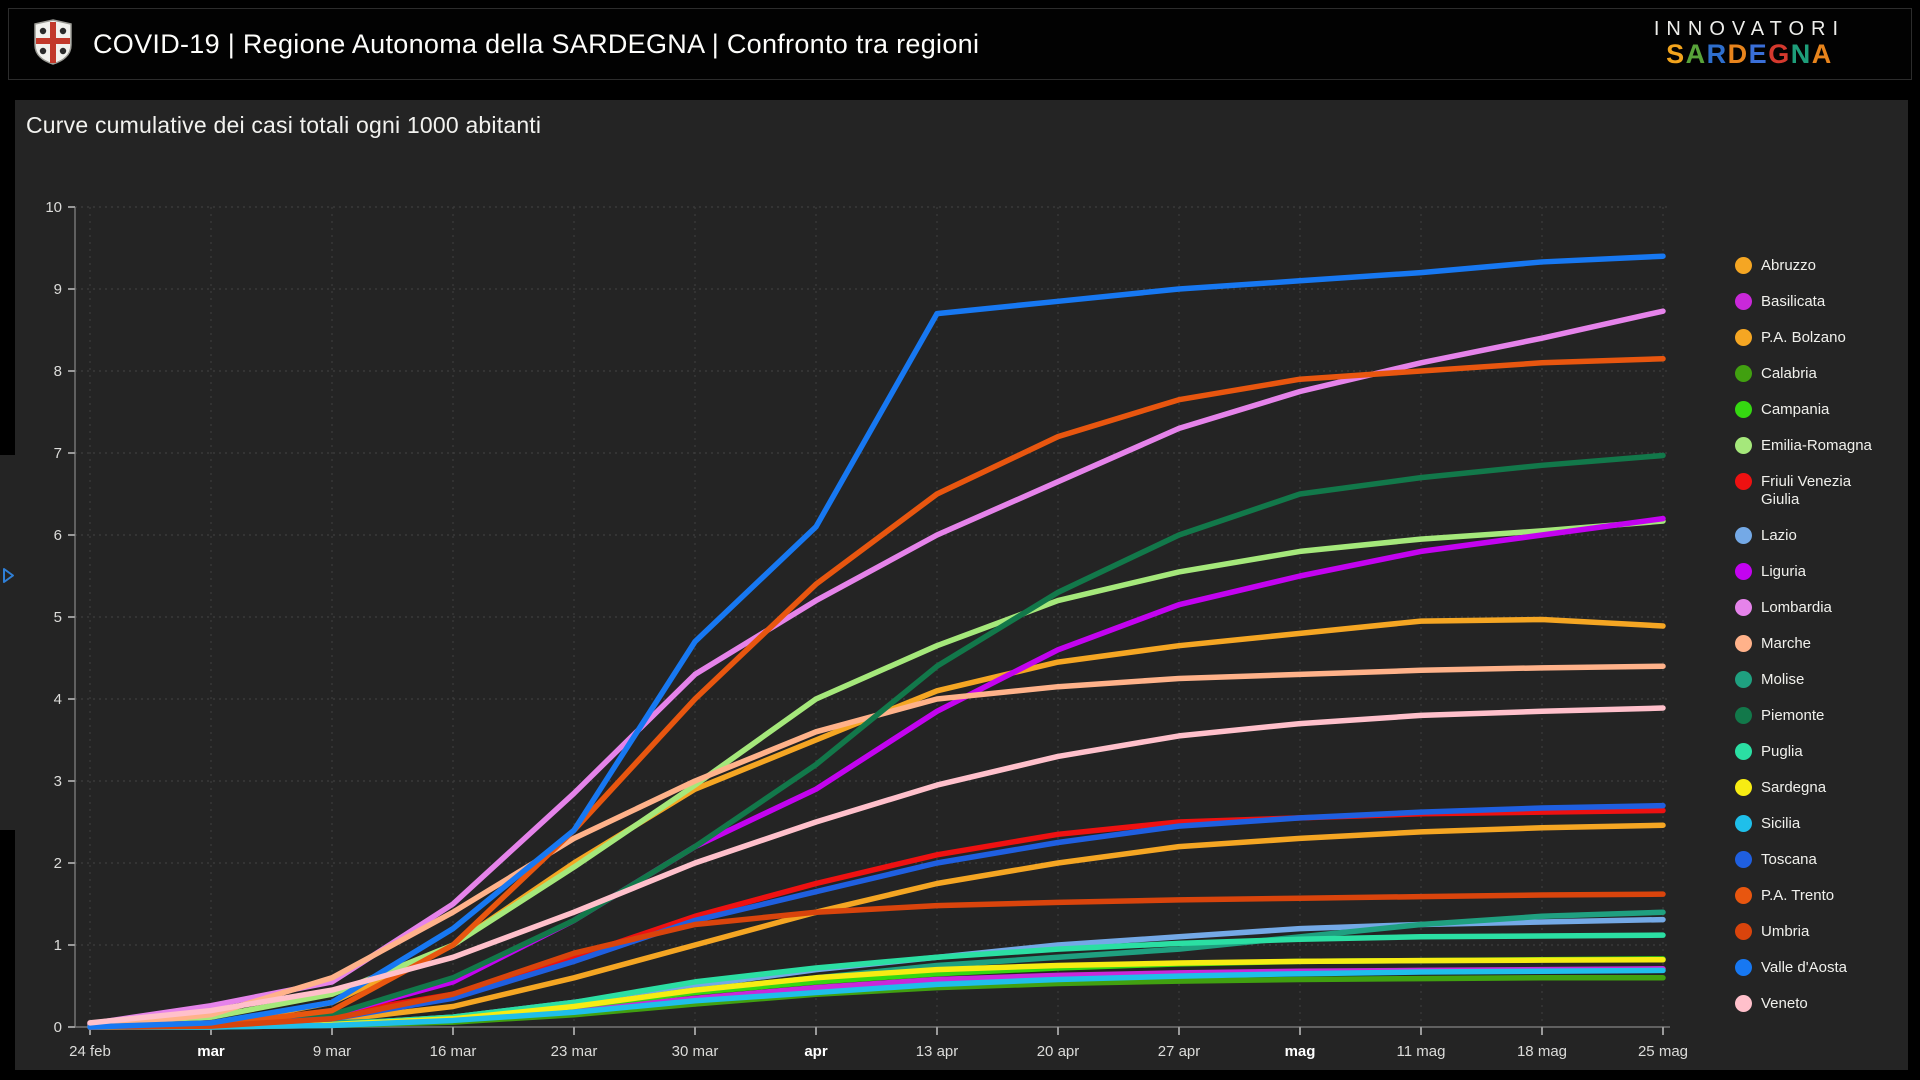 The image size is (1920, 1080). Describe the element at coordinates (1793, 301) in the screenshot. I see `legend-label: Basilicata` at that location.